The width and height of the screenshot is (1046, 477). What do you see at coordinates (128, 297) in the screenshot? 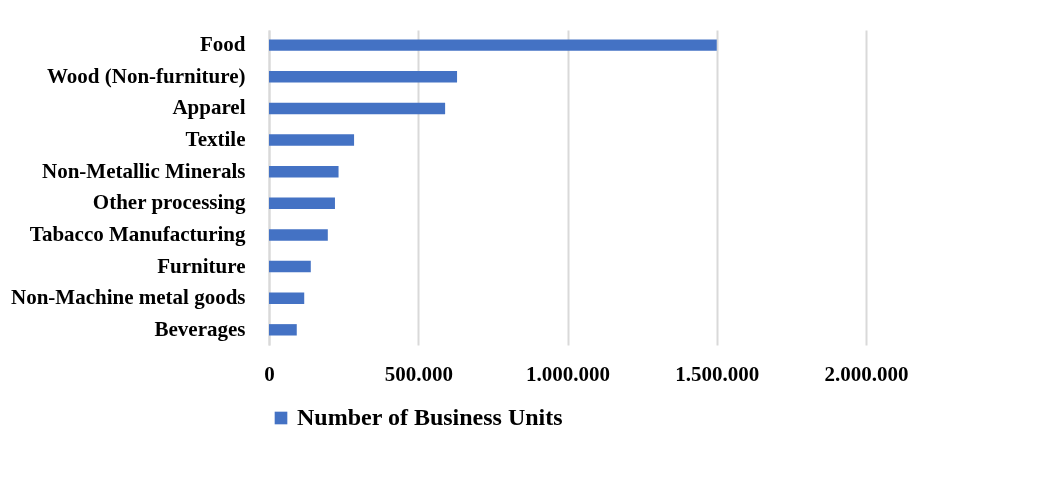
I see `y-tick-label: Non-Machine metal goods` at bounding box center [128, 297].